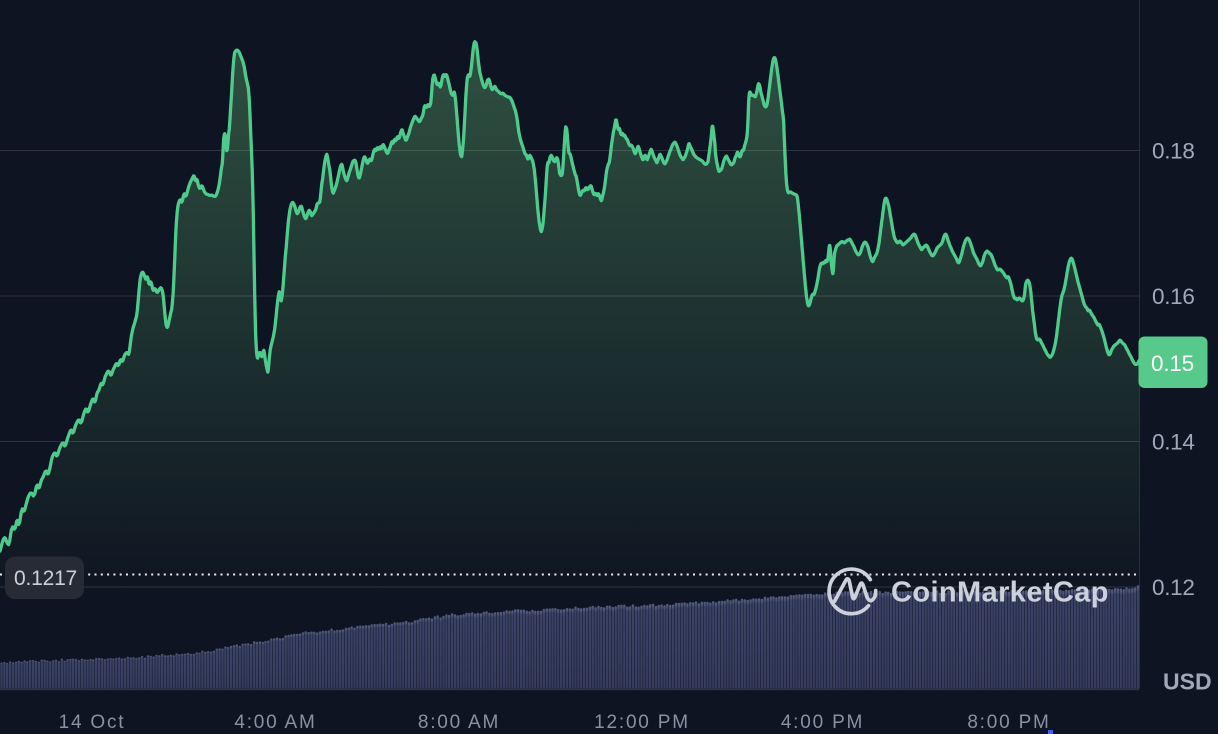 This screenshot has height=734, width=1218. What do you see at coordinates (92, 722) in the screenshot?
I see `svg-text: 14 Oct` at bounding box center [92, 722].